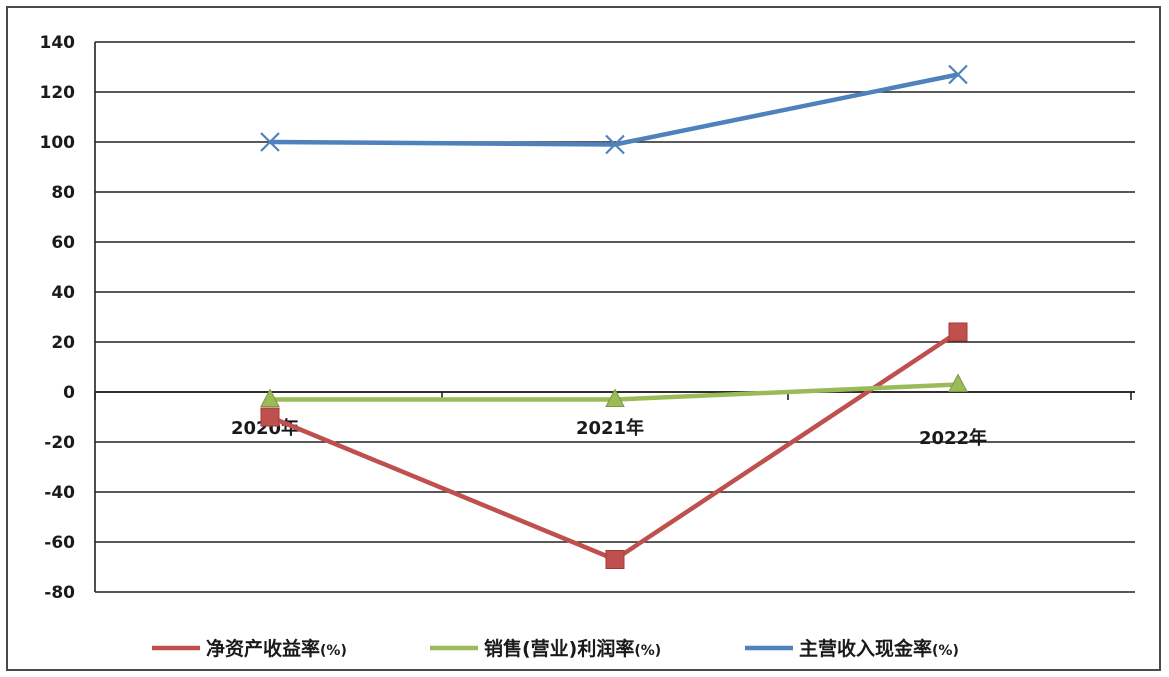 The height and width of the screenshot is (677, 1169). Describe the element at coordinates (610, 428) in the screenshot. I see `x-category-label: 2021年` at that location.